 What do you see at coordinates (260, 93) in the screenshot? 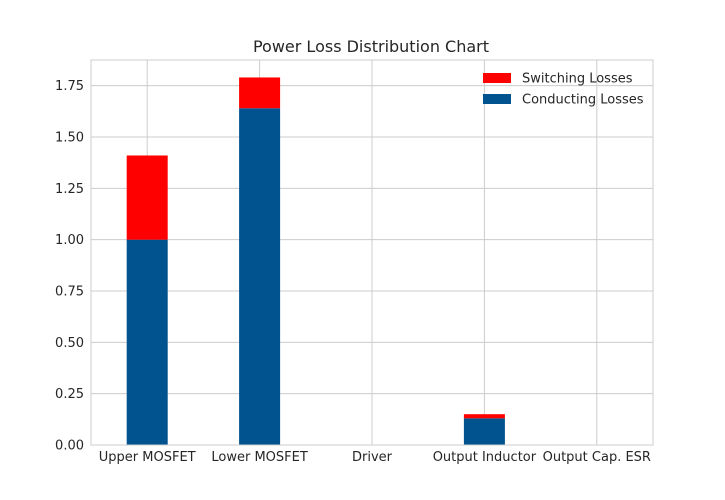
I see `bar-switching-losses-lower-mosfet` at bounding box center [260, 93].